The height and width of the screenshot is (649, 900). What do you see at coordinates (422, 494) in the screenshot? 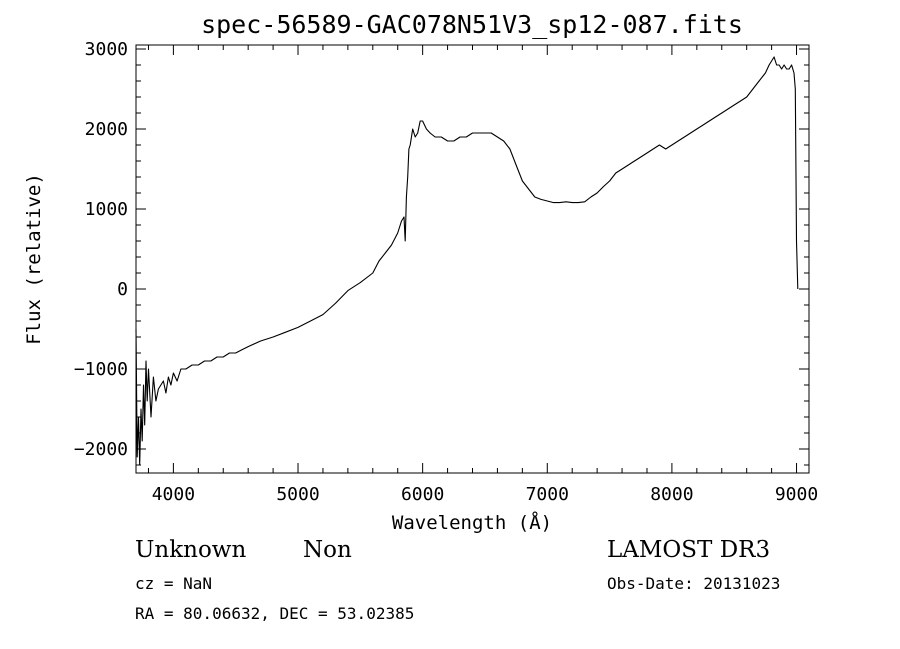
I see `x-tick-label: 6000` at bounding box center [422, 494].